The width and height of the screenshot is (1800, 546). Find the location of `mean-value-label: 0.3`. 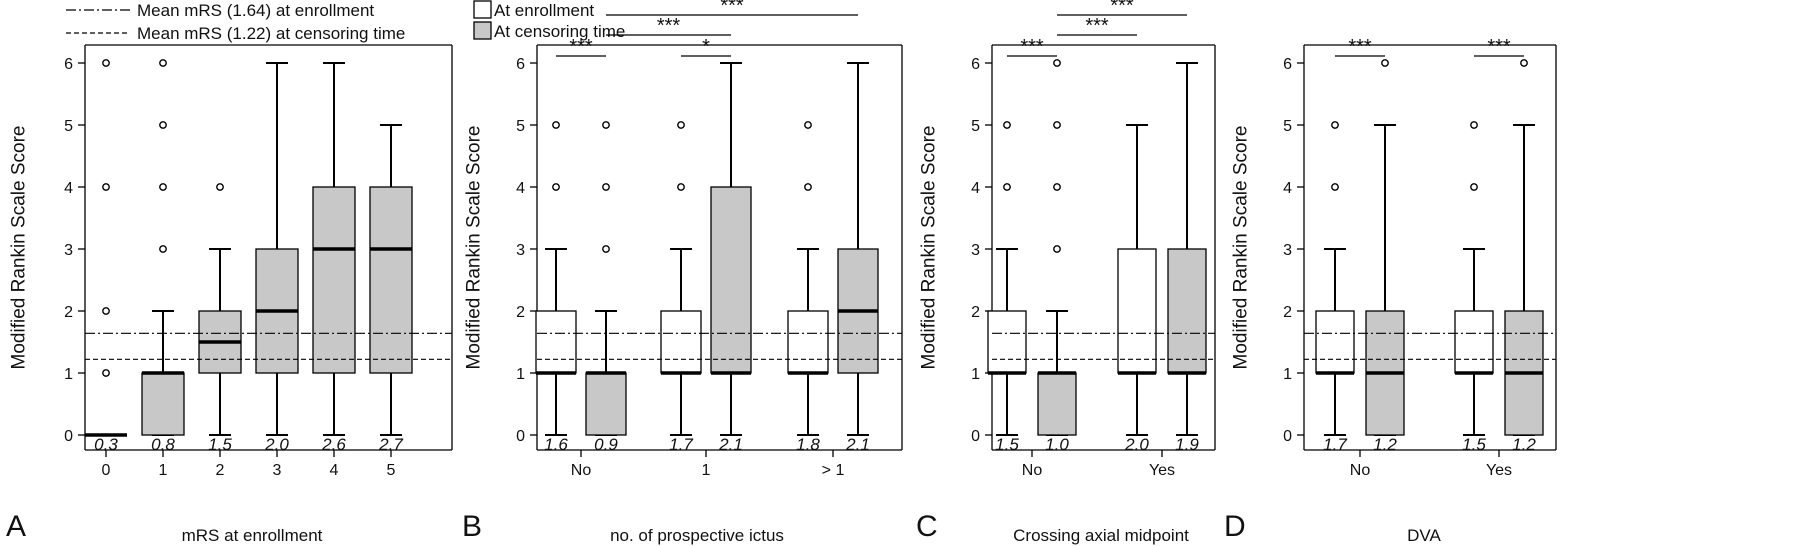

mean-value-label: 0.3 is located at coordinates (106, 444).